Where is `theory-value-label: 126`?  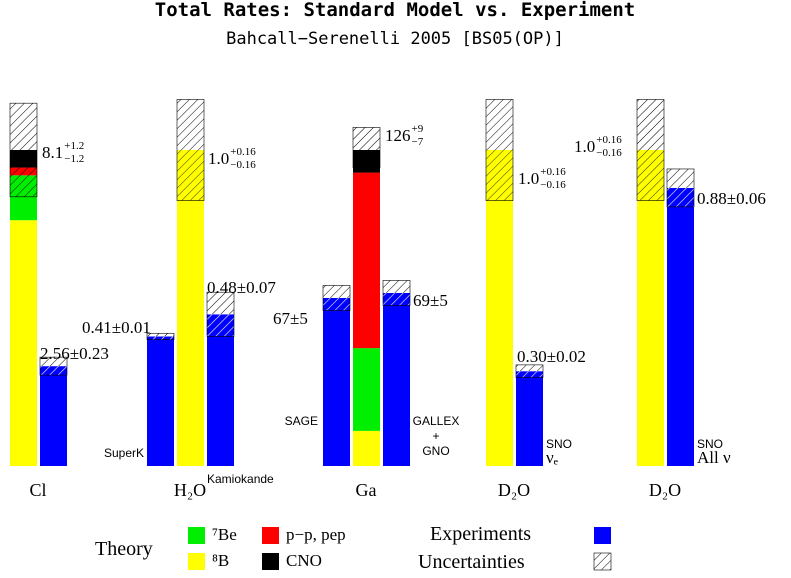 theory-value-label: 126 is located at coordinates (398, 135).